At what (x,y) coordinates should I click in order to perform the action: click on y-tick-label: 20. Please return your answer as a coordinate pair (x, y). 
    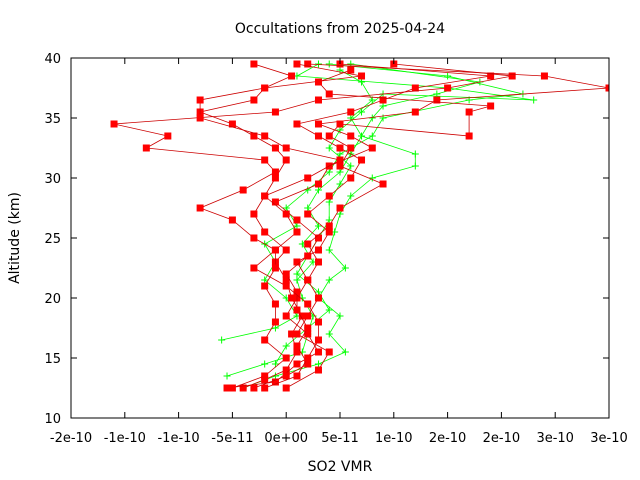
    Looking at the image, I should click on (52, 299).